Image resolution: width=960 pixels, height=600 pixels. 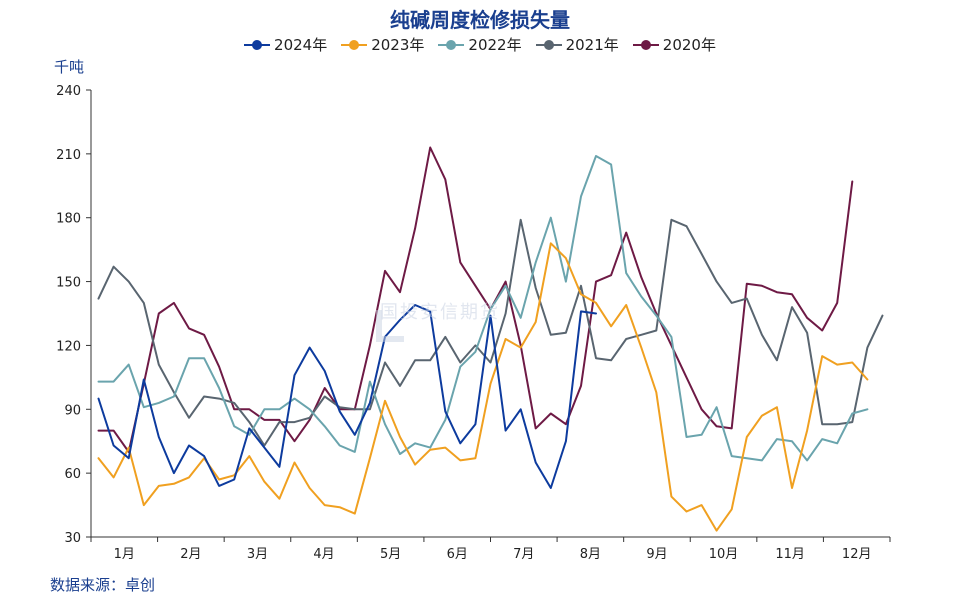 What do you see at coordinates (656, 554) in the screenshot?
I see `x-tick-label: 9月` at bounding box center [656, 554].